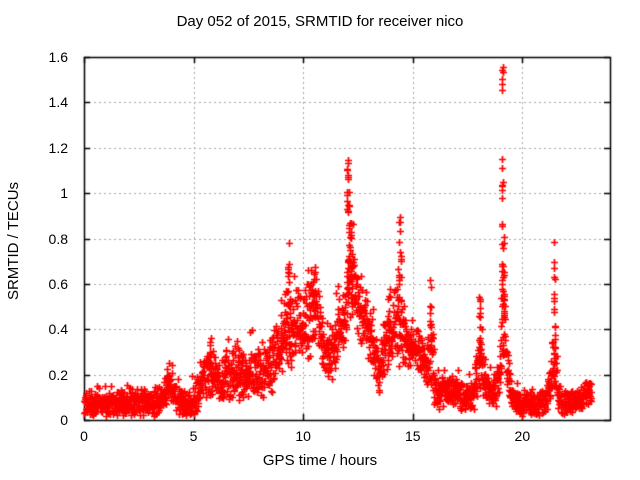 This screenshot has width=640, height=480. Describe the element at coordinates (58, 147) in the screenshot. I see `y-tick-label: 1.2` at that location.